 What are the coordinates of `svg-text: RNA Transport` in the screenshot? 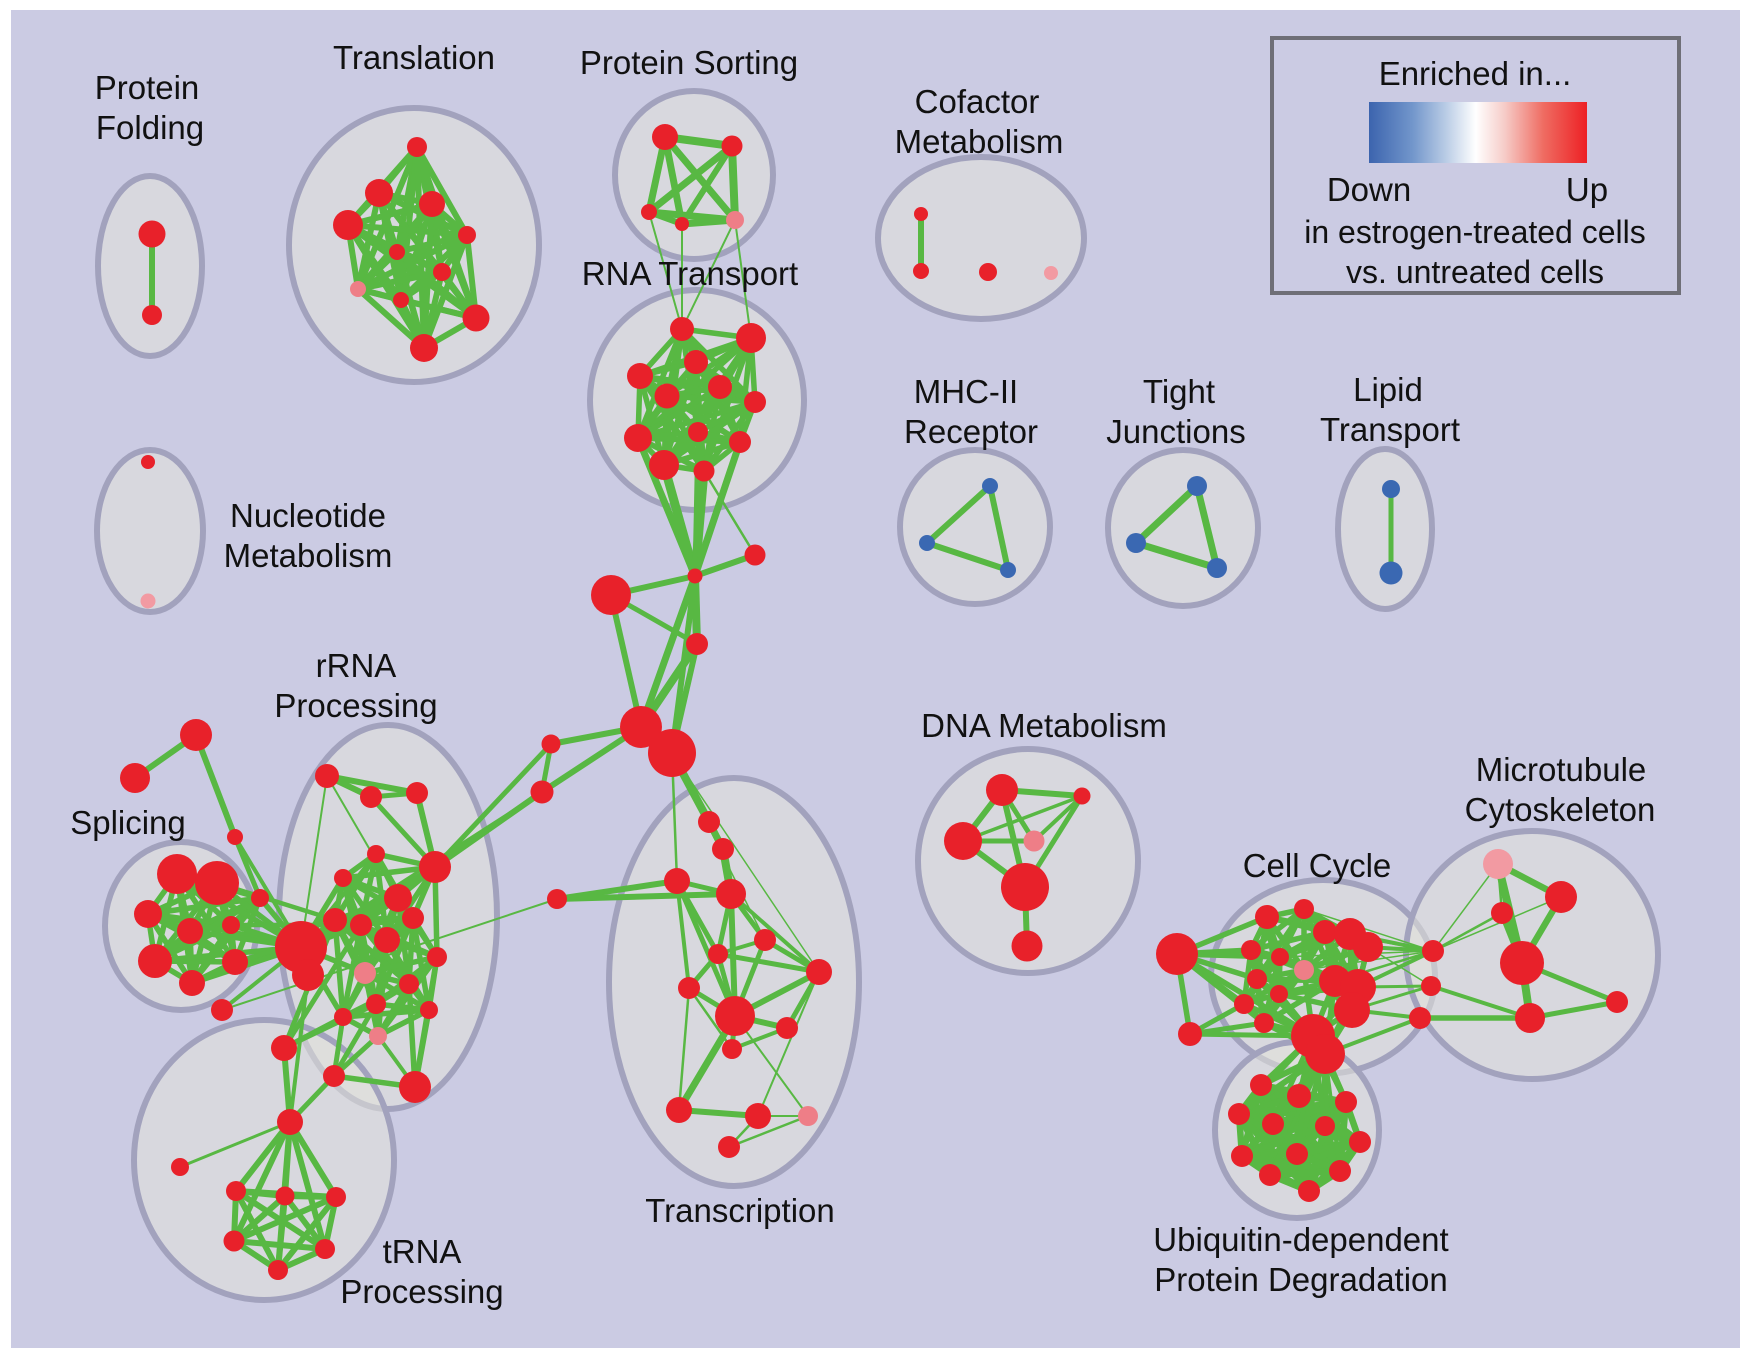 It's located at (690, 273).